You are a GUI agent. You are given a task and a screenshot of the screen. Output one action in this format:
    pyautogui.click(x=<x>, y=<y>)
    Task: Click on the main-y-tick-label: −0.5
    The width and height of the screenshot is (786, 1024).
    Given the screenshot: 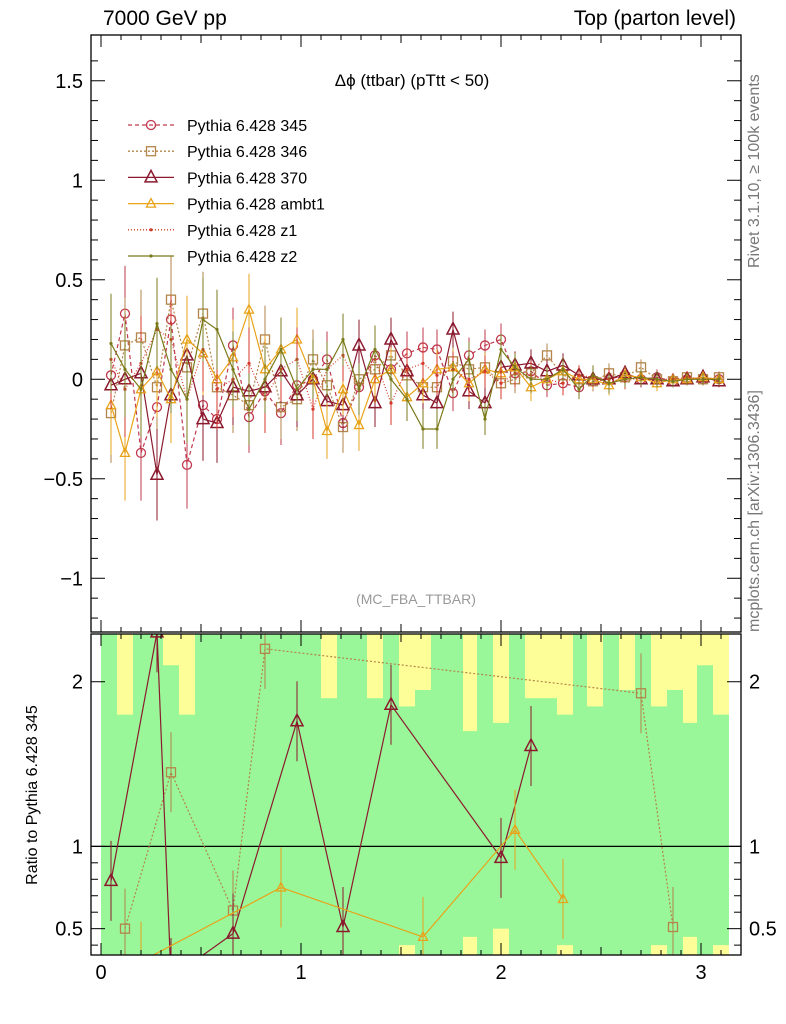 What is the action you would take?
    pyautogui.click(x=63, y=480)
    